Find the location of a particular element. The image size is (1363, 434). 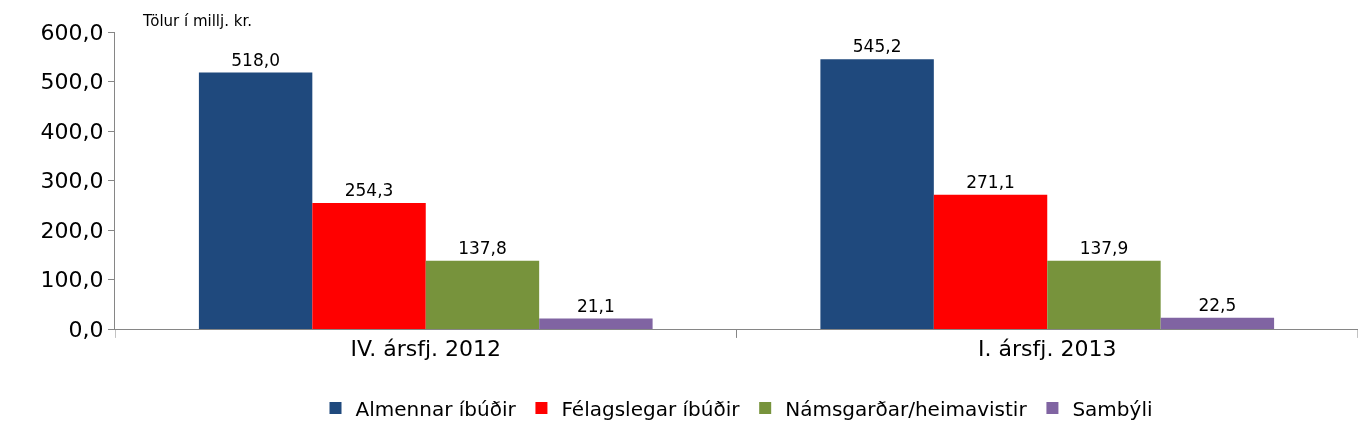

y-tick-label: 500,0 is located at coordinates (72, 82).